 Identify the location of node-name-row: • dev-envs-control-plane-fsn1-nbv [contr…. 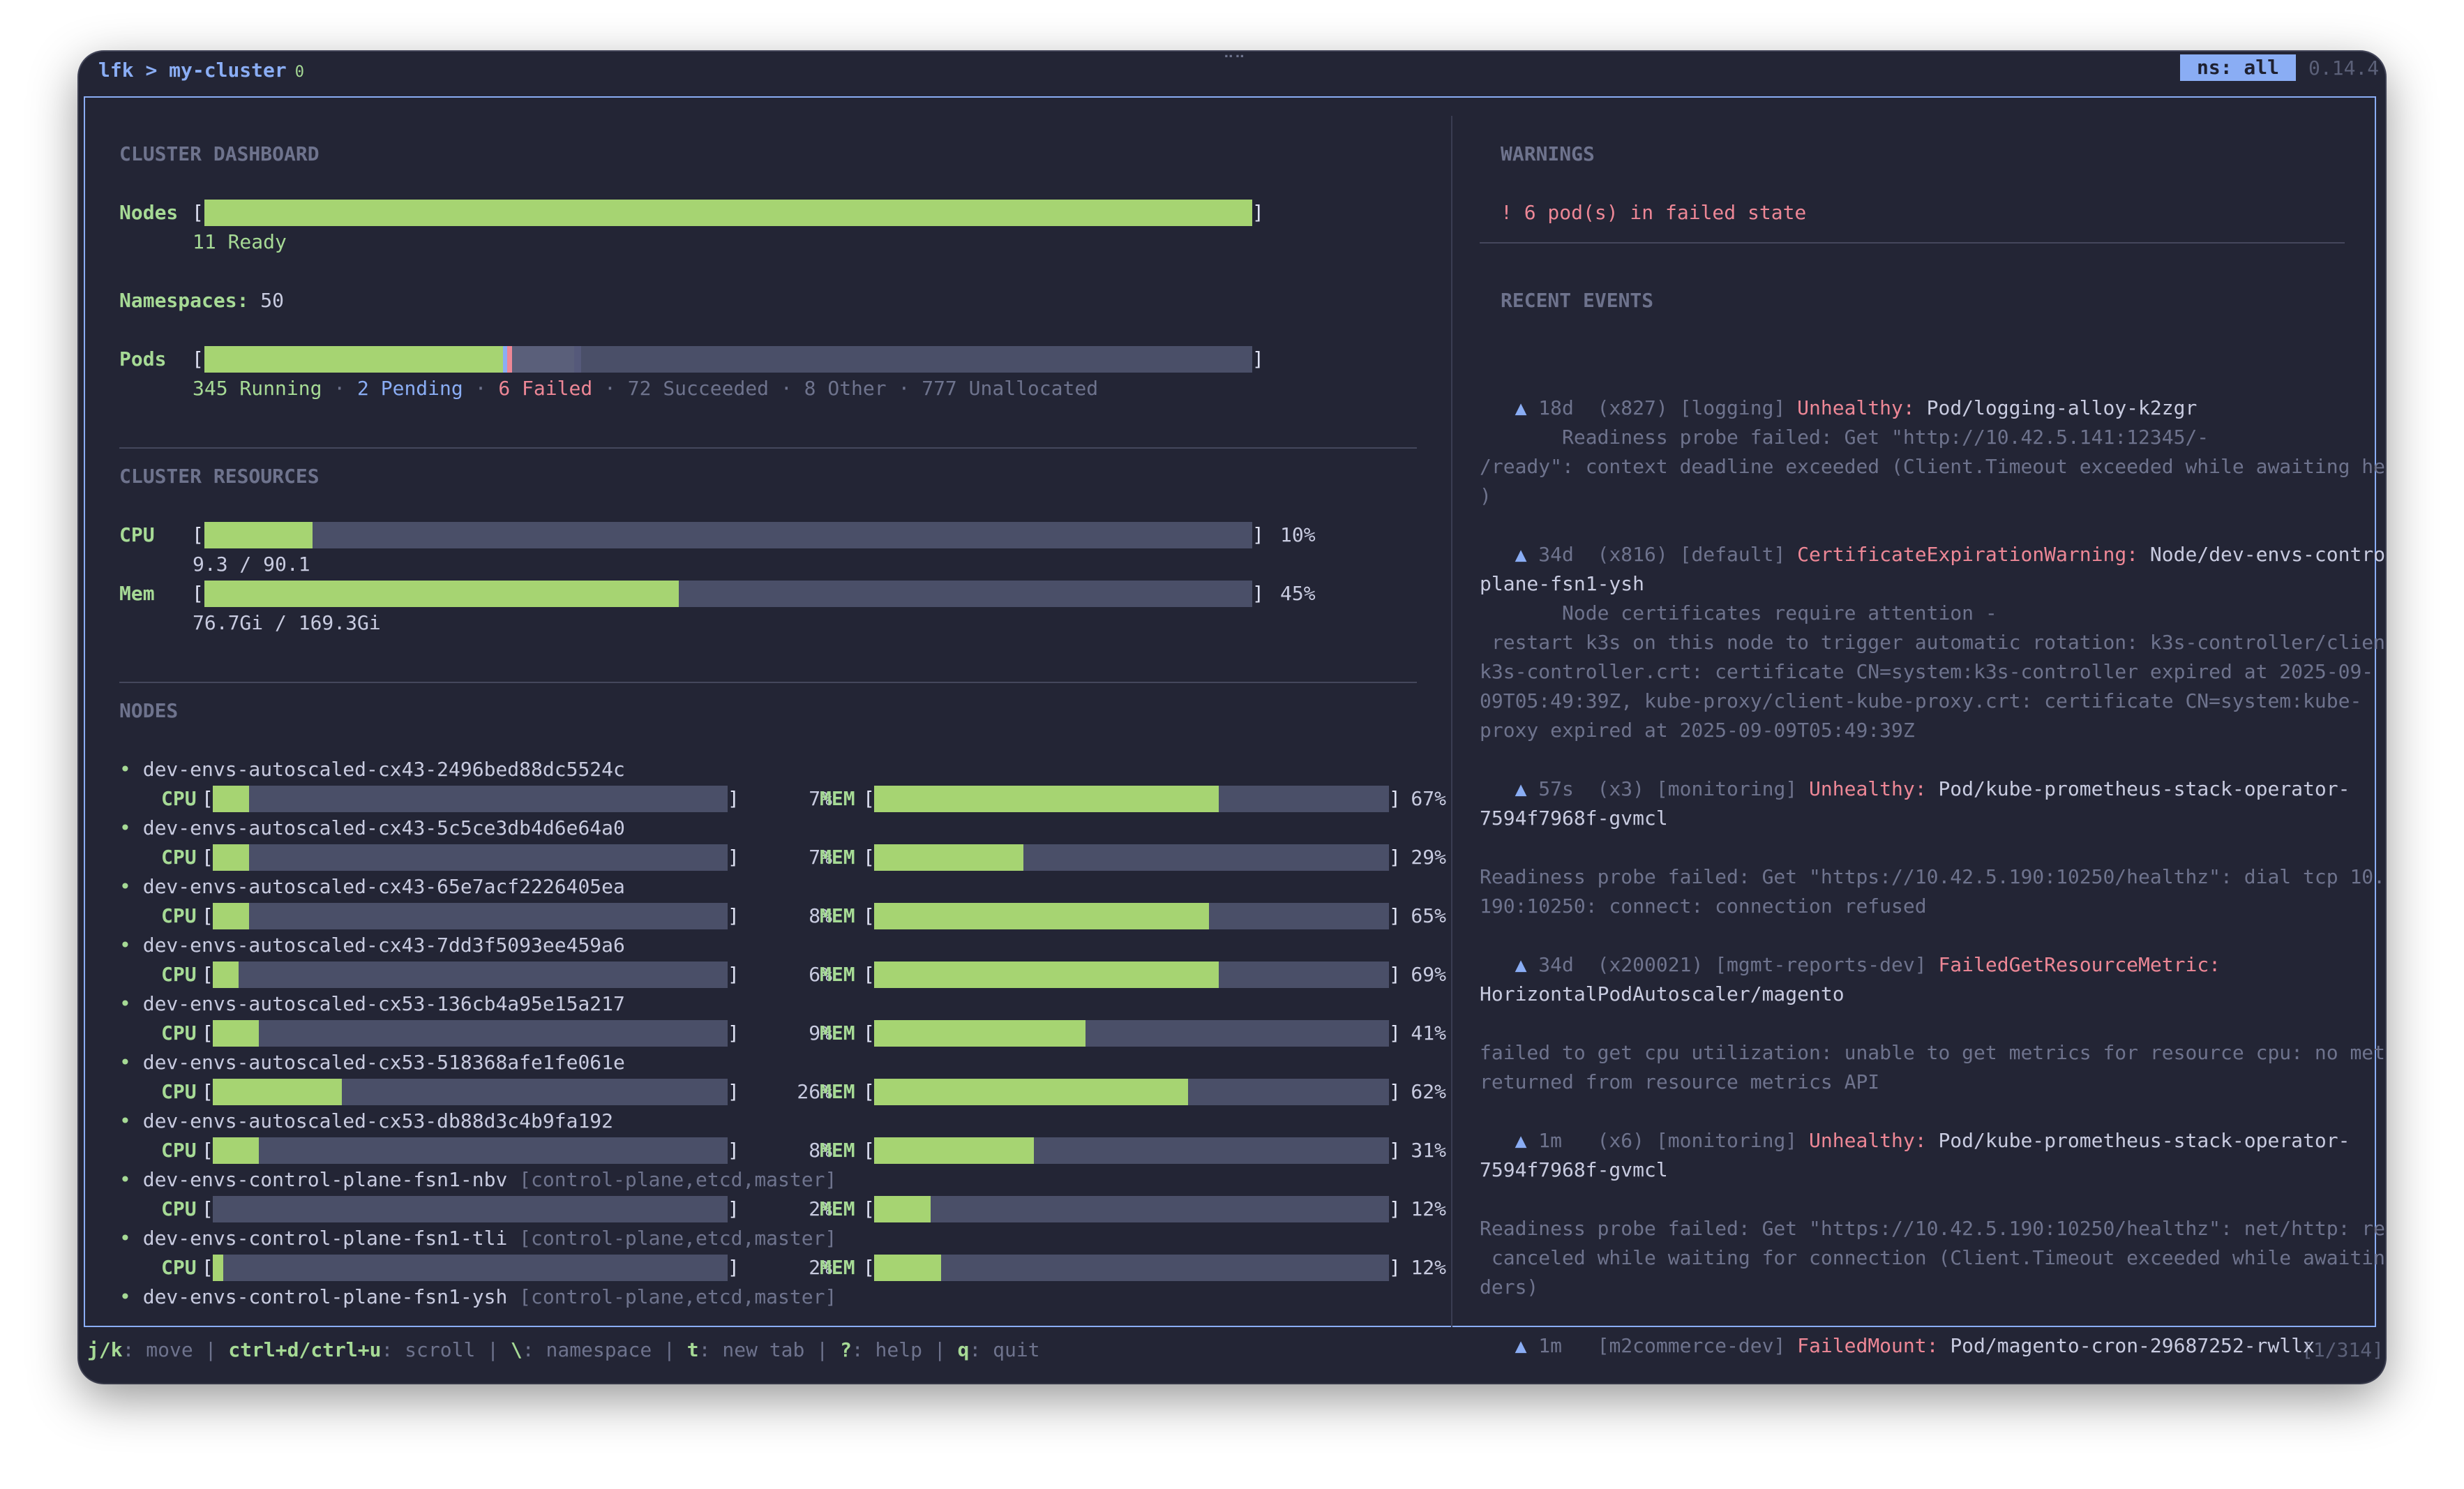
(478, 1180).